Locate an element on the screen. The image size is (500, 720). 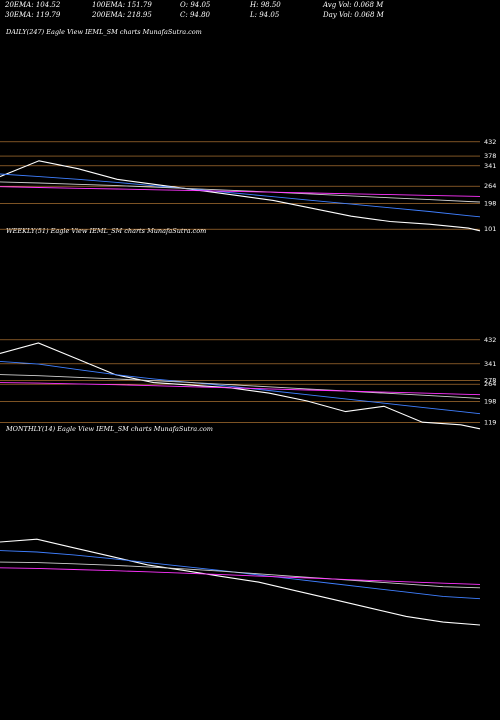
ema20-stat: 20EMA: 104.52 is located at coordinates (33, 5).